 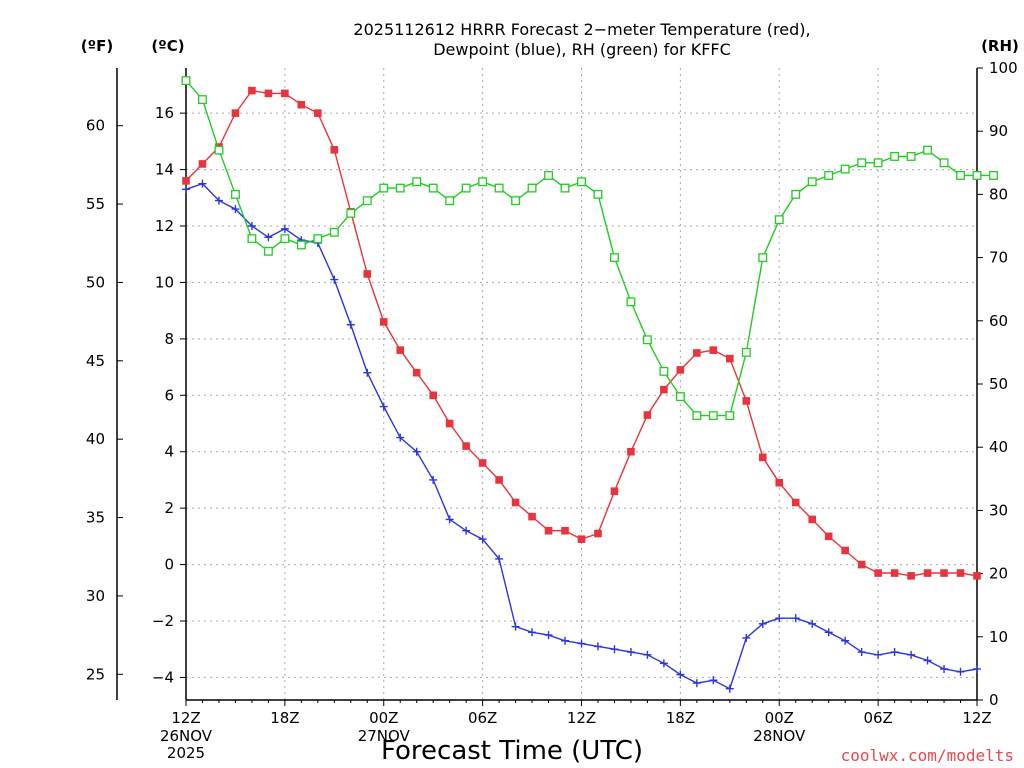 I want to click on date-tick-label: 28NOV, so click(x=779, y=736).